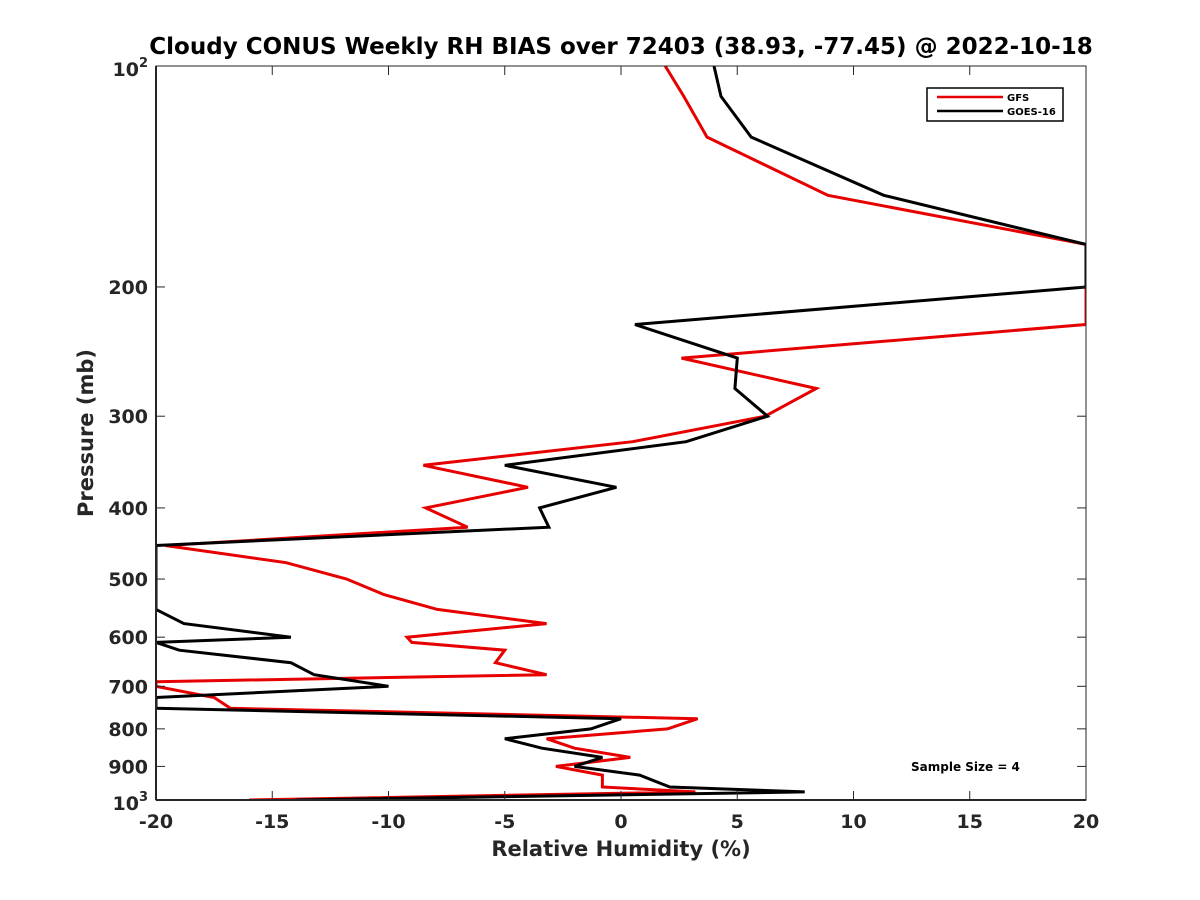  Describe the element at coordinates (143, 797) in the screenshot. I see `y-bottom-tick-exponent: 3` at that location.